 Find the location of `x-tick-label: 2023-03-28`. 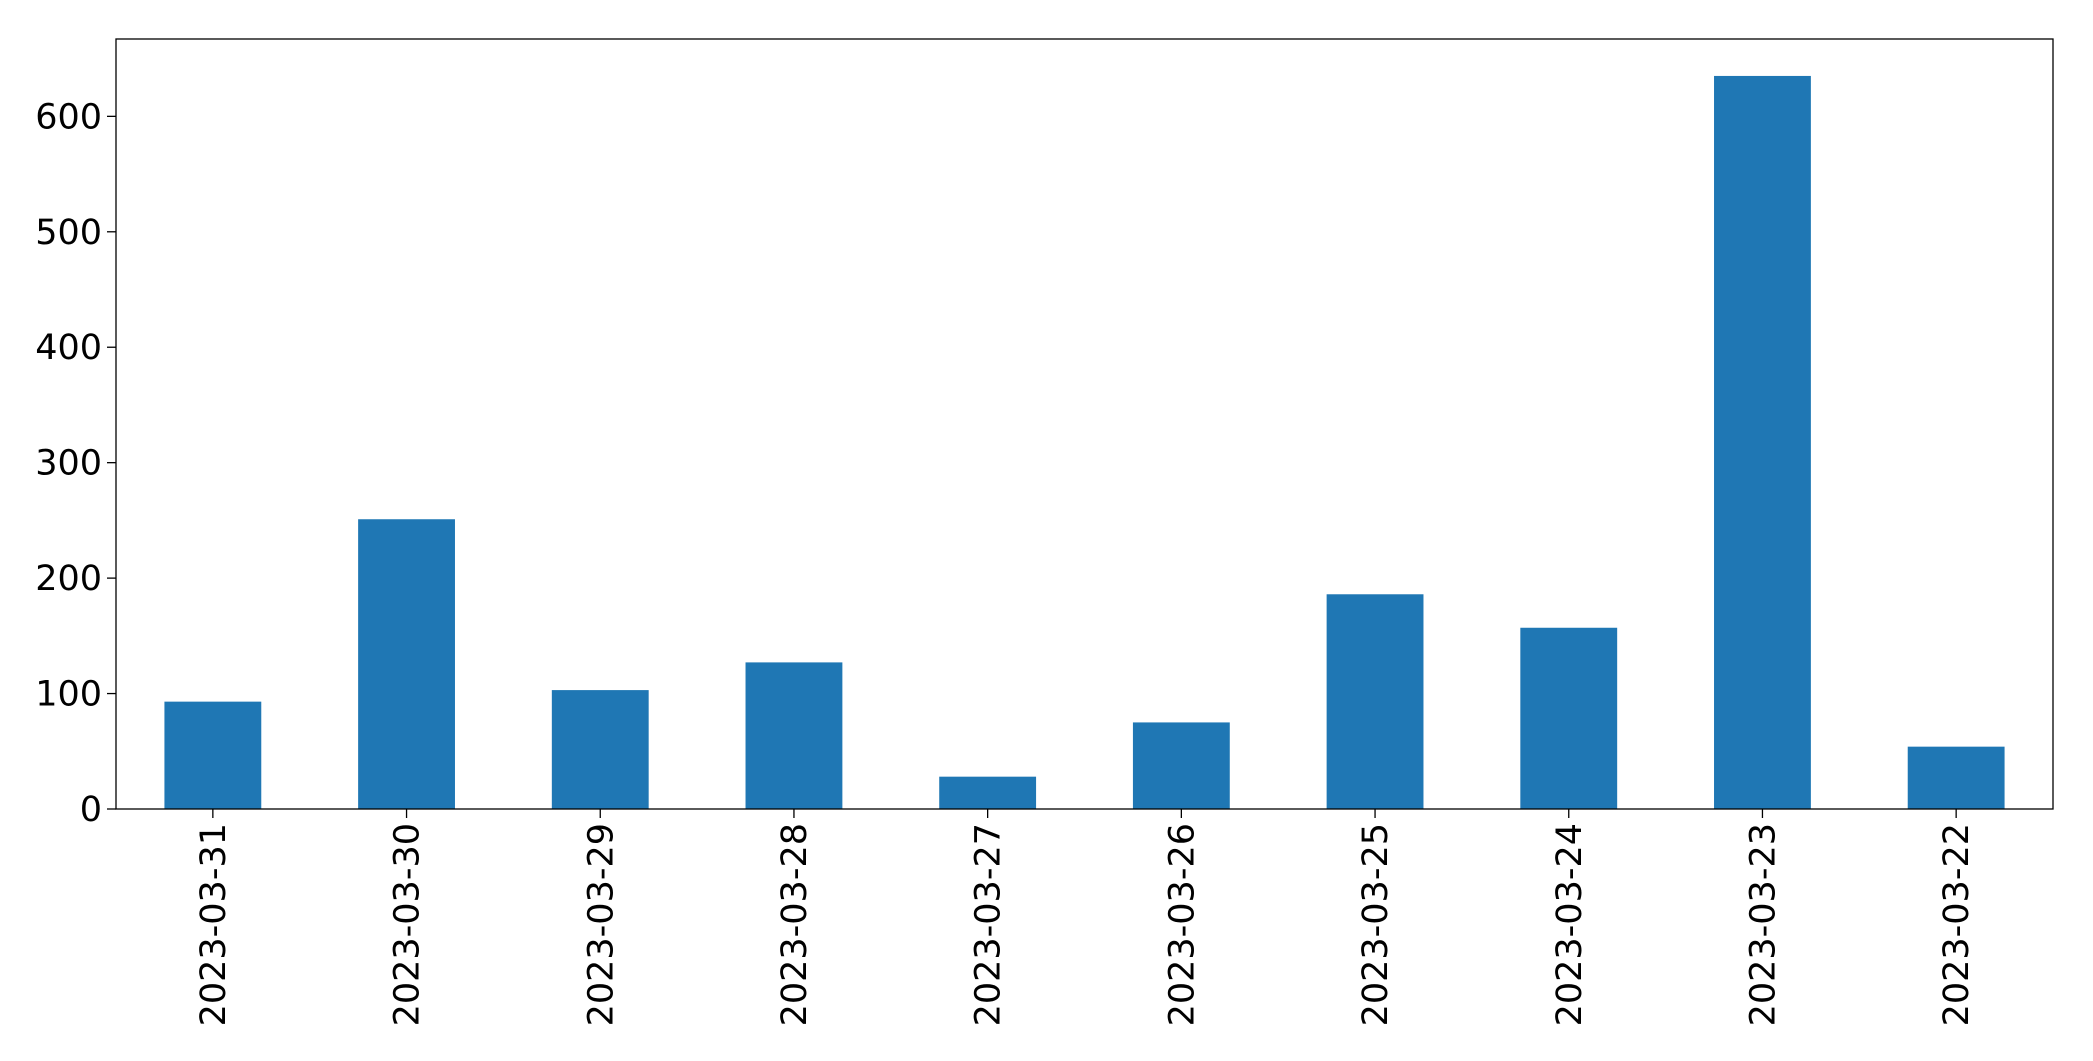

x-tick-label: 2023-03-28 is located at coordinates (795, 924).